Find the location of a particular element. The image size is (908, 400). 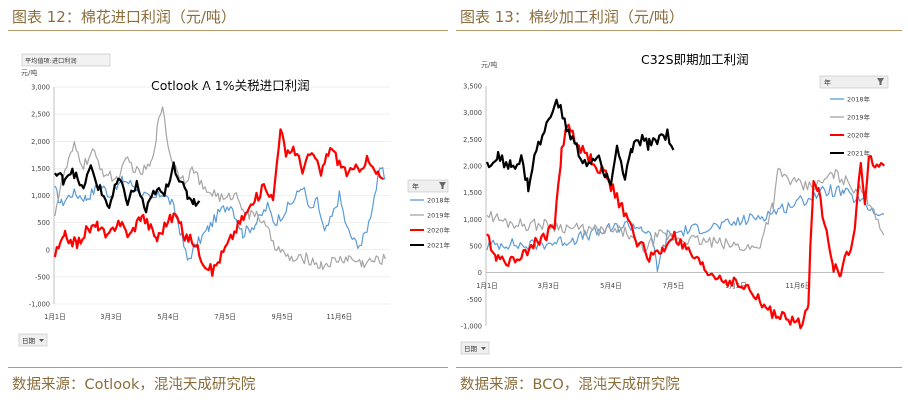

y-tick-label: 3,500 is located at coordinates (472, 87).